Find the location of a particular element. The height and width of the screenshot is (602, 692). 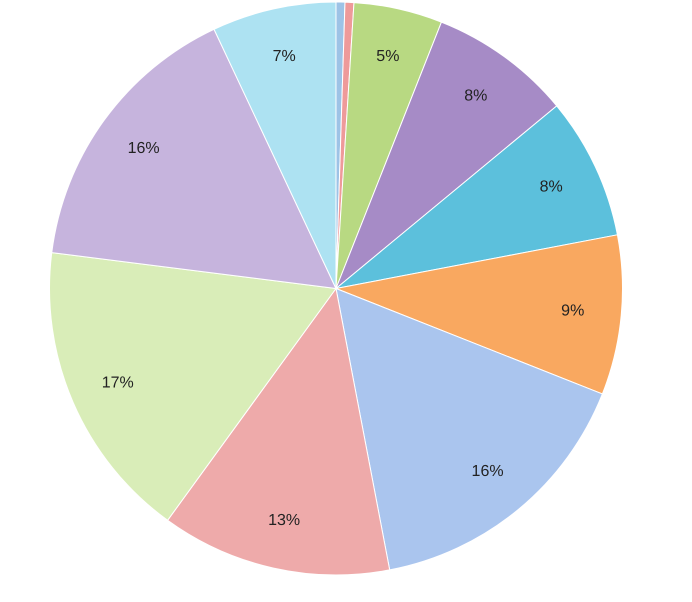

data-label: 13% is located at coordinates (284, 520).